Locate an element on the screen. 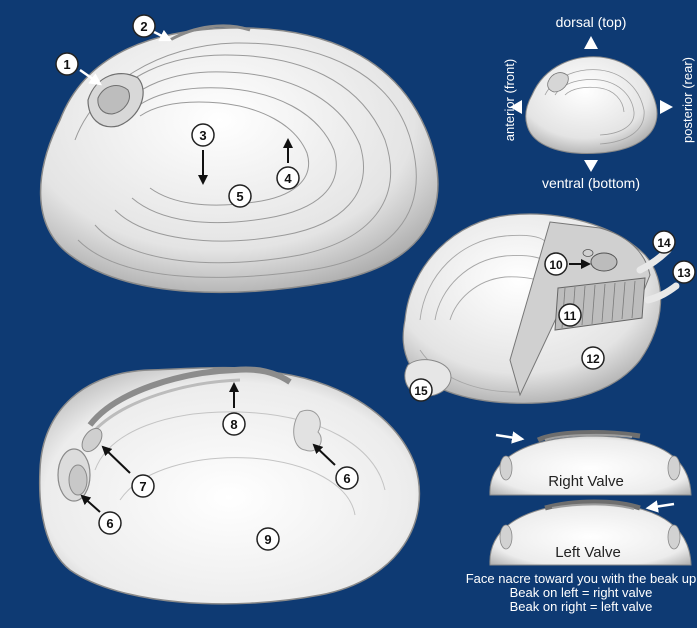  posterior-arrow is located at coordinates (666, 107).